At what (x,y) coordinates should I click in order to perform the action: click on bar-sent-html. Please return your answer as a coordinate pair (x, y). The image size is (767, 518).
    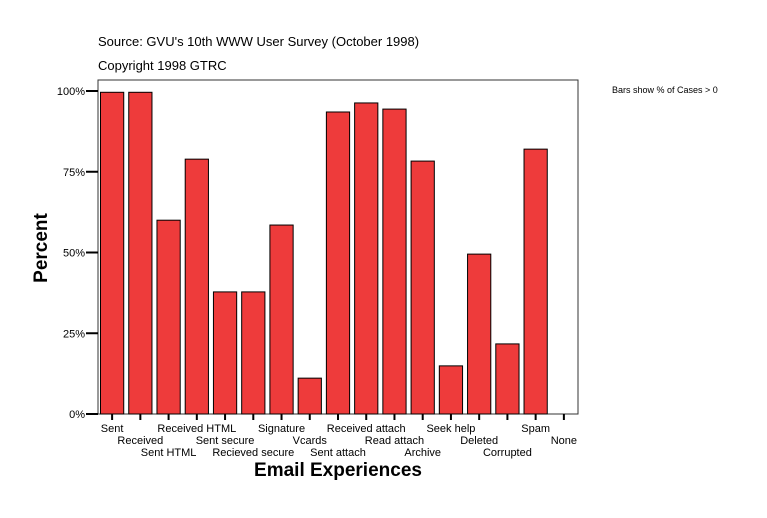
    Looking at the image, I should click on (168, 317).